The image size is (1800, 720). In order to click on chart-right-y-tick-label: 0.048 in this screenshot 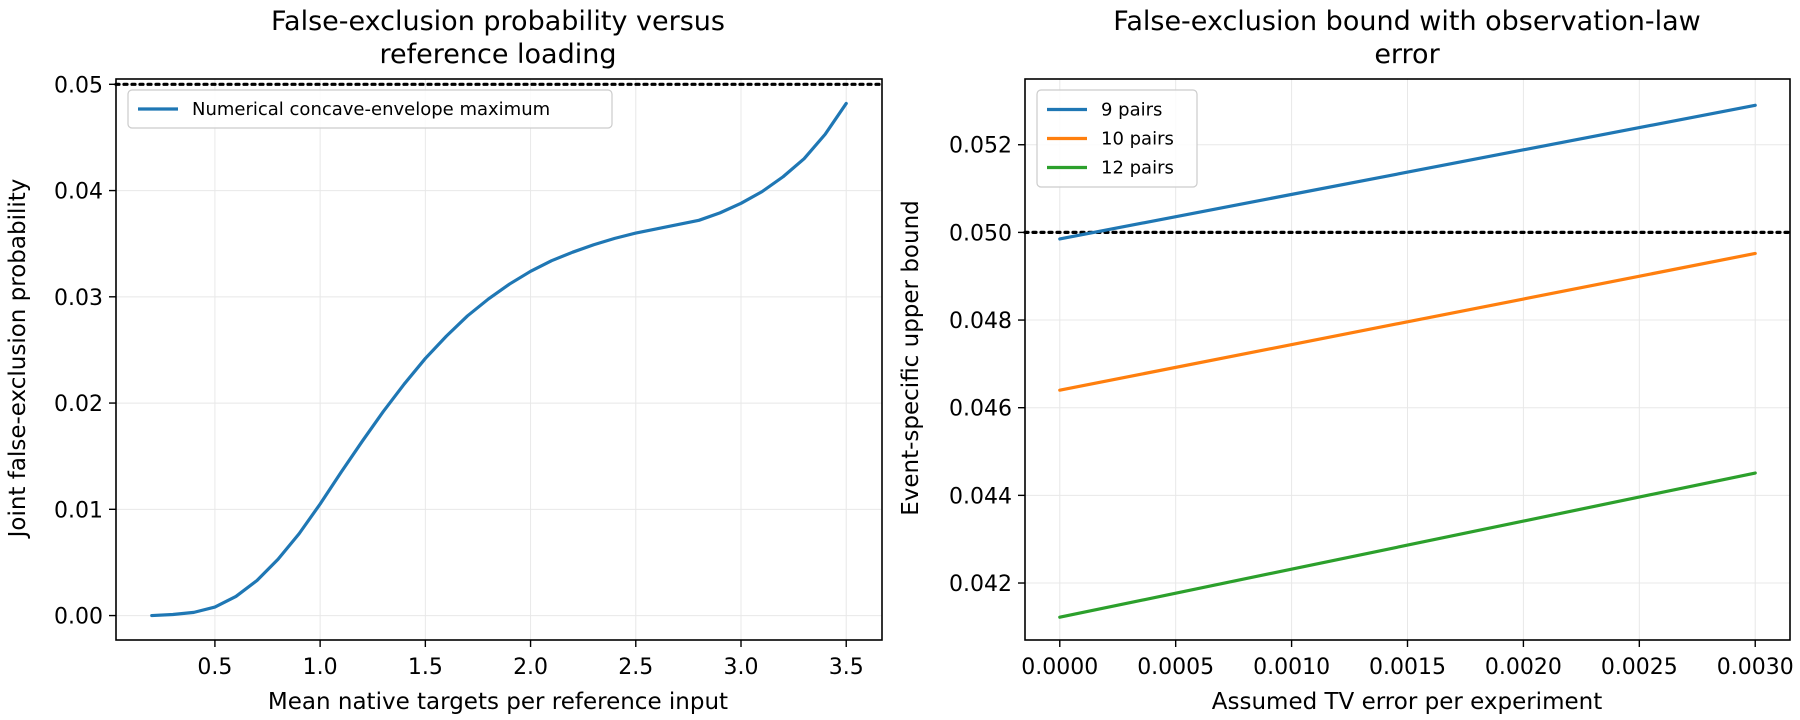, I will do `click(980, 321)`.